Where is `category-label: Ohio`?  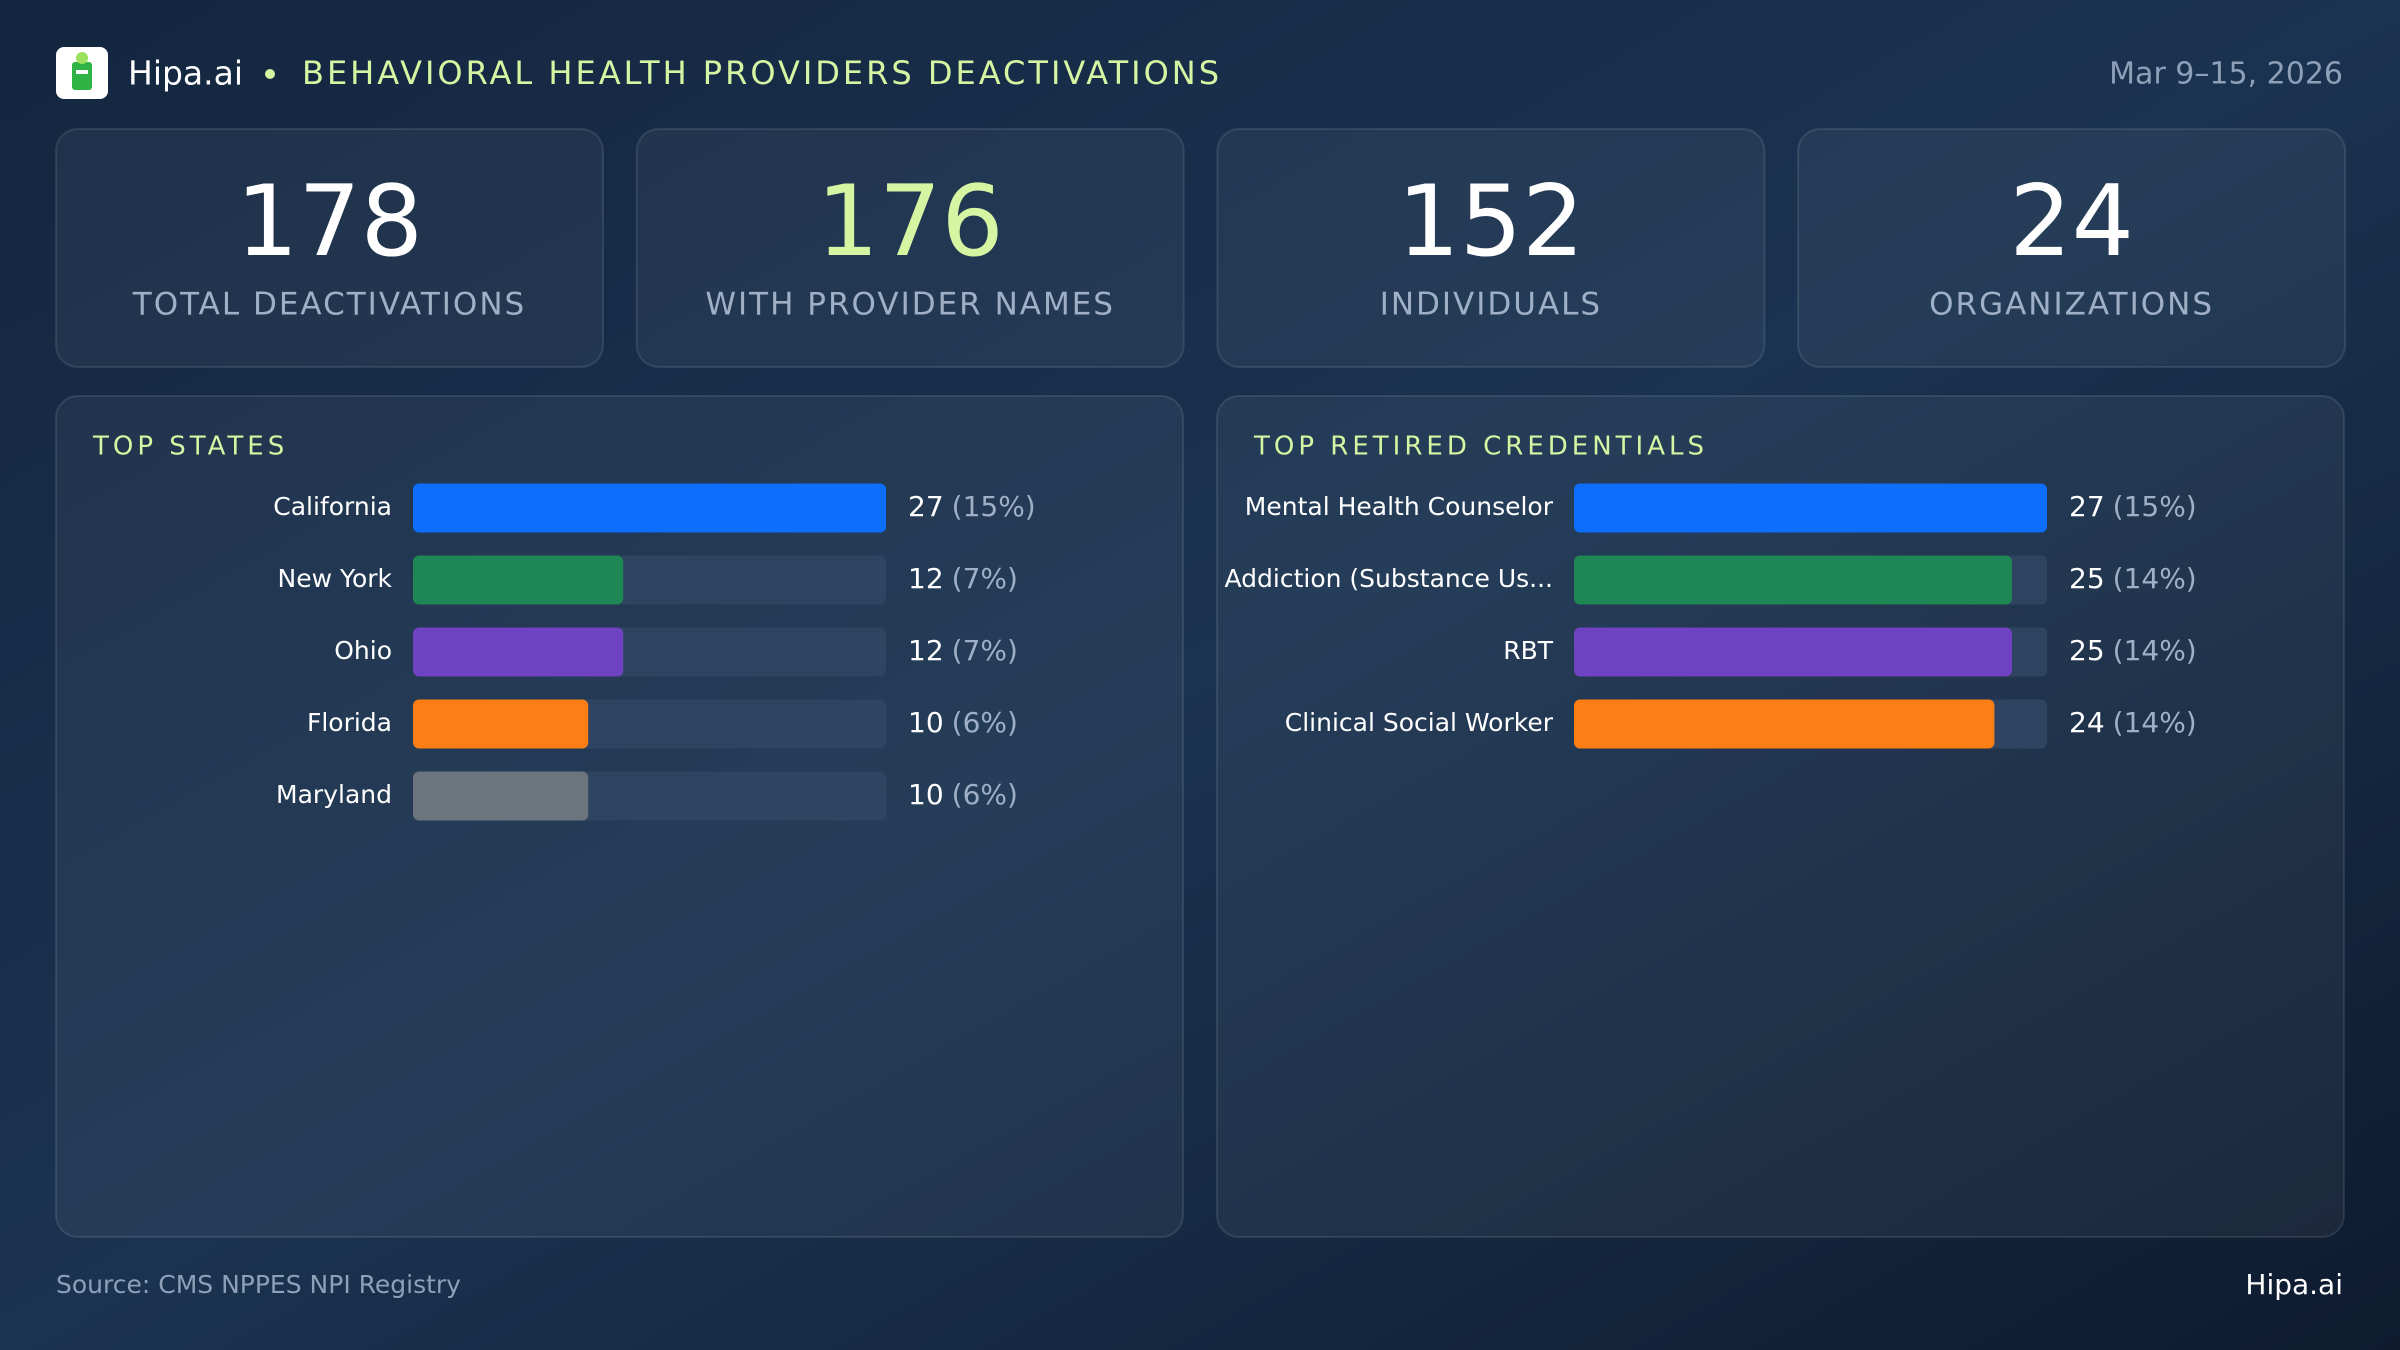
category-label: Ohio is located at coordinates (363, 650).